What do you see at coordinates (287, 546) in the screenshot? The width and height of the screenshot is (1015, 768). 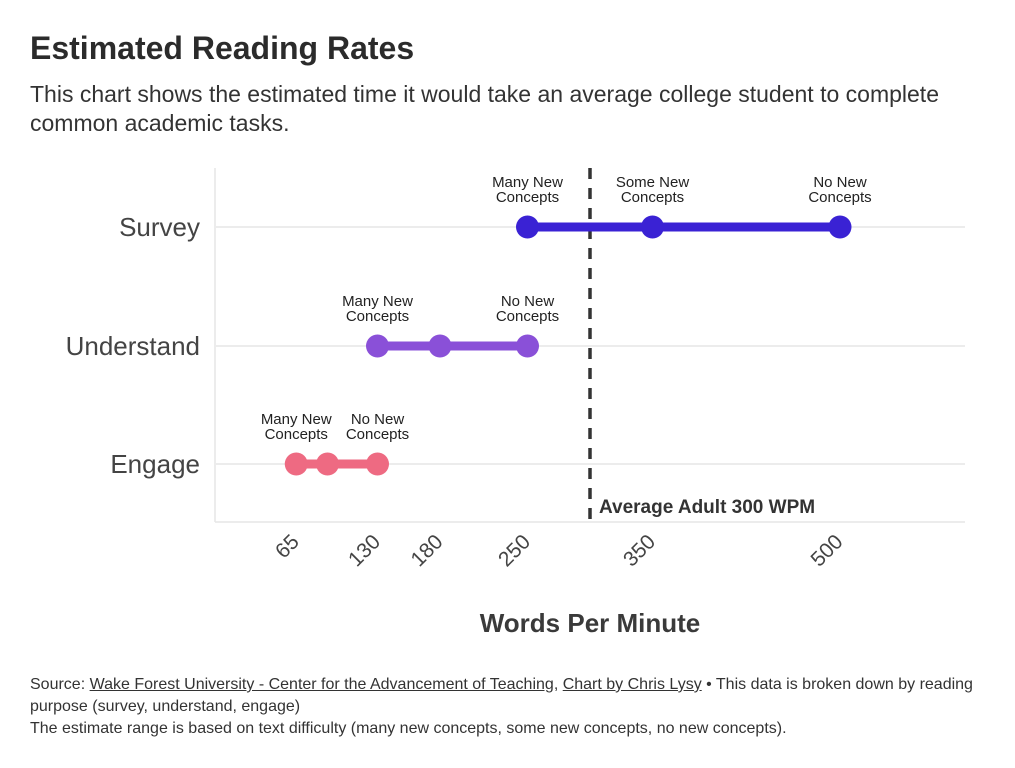 I see `x-tick-label-65: 65` at bounding box center [287, 546].